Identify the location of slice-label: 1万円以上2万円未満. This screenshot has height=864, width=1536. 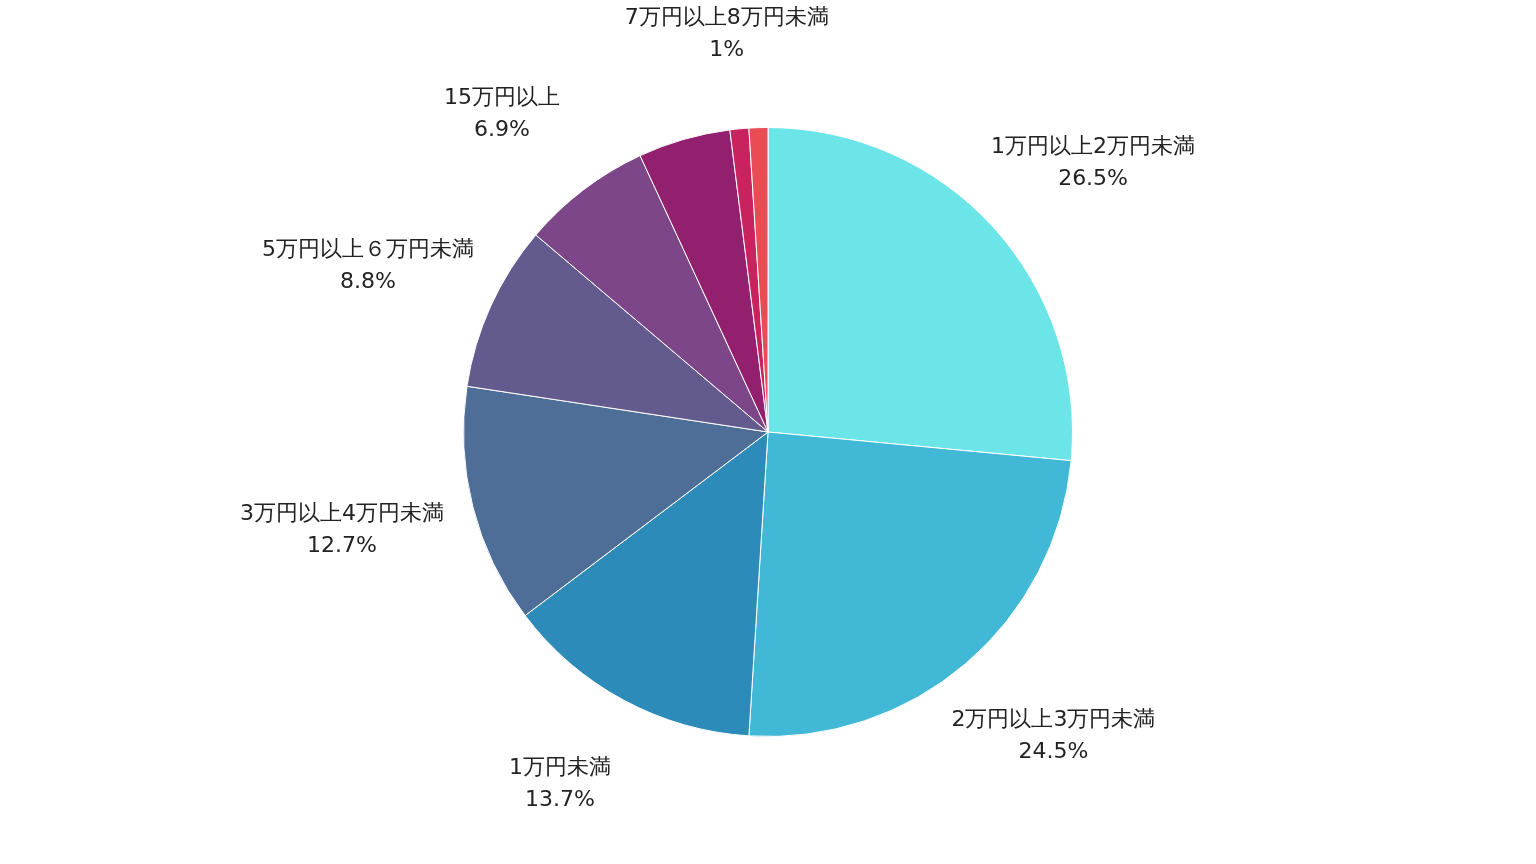
(1093, 145).